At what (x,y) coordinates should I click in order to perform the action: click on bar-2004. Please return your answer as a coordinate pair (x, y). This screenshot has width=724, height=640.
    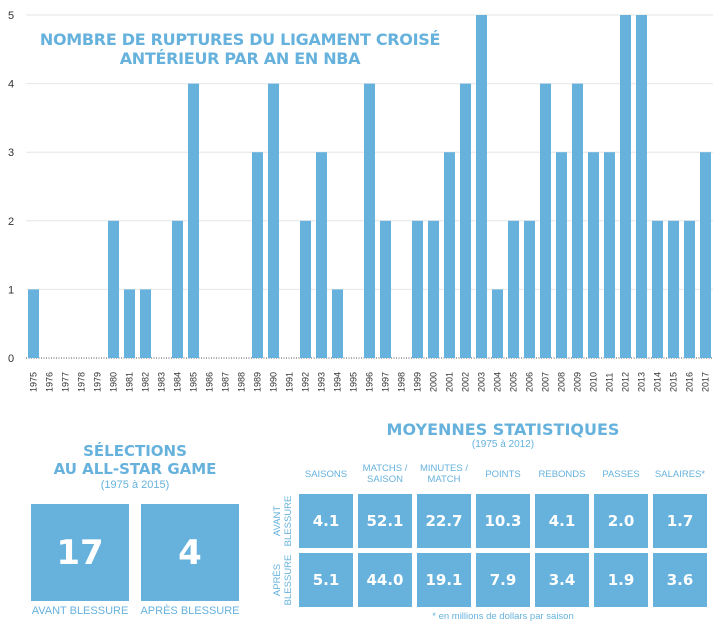
    Looking at the image, I should click on (497, 323).